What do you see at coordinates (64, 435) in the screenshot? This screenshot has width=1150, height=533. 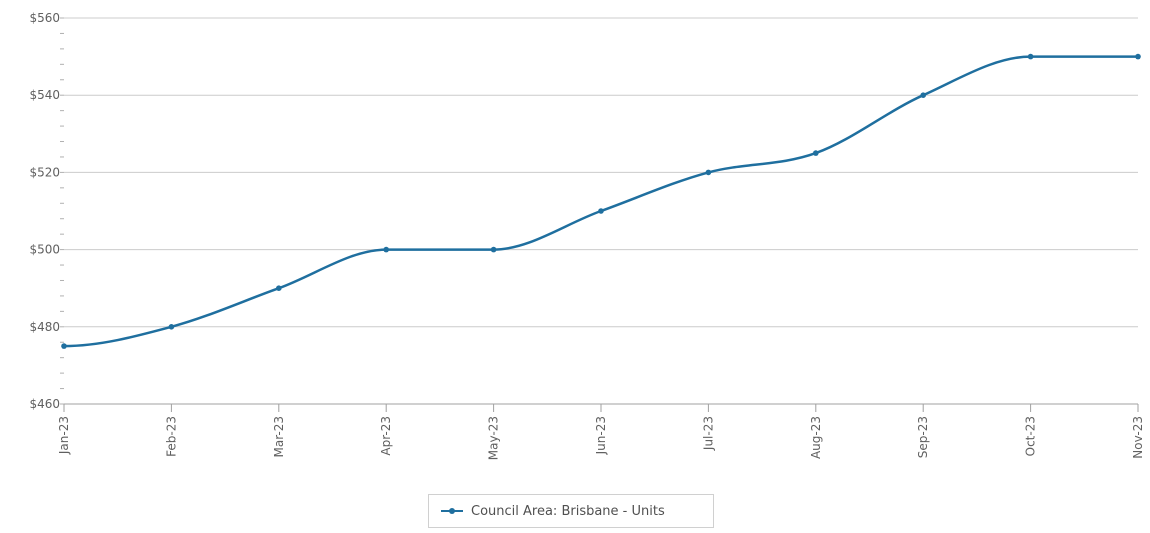 I see `x-tick-label: Jan-23` at bounding box center [64, 435].